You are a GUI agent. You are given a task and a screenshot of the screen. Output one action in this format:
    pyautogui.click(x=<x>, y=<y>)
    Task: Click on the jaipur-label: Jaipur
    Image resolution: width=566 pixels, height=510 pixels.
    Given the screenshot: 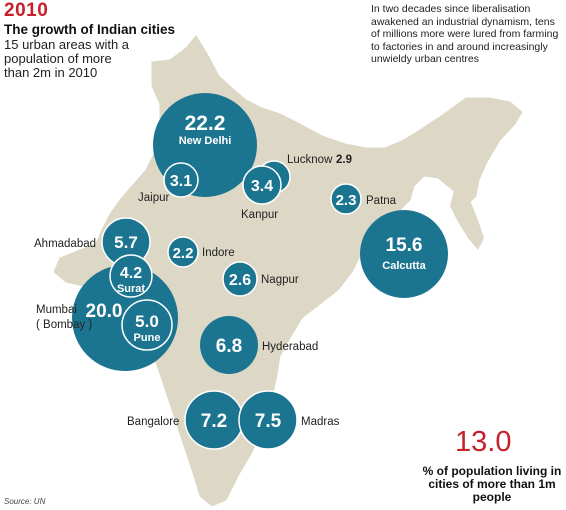 What is the action you would take?
    pyautogui.click(x=153, y=198)
    